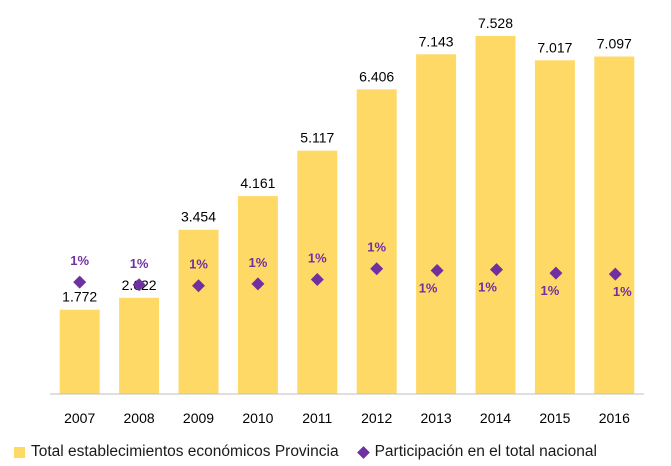 The image size is (671, 466). I want to click on x-tick-label-2007: 2007, so click(79, 418).